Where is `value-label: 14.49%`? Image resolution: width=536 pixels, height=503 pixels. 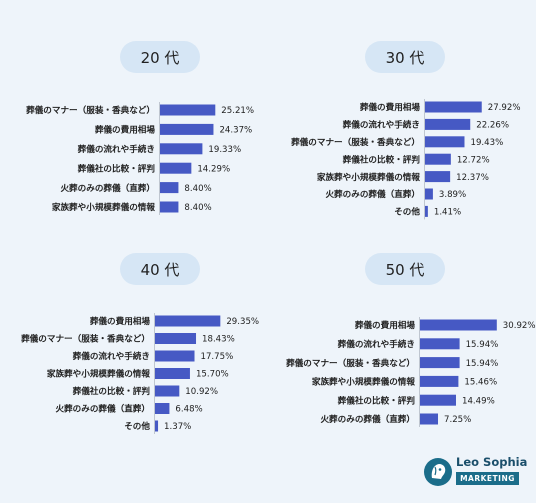 value-label: 14.49% is located at coordinates (478, 401).